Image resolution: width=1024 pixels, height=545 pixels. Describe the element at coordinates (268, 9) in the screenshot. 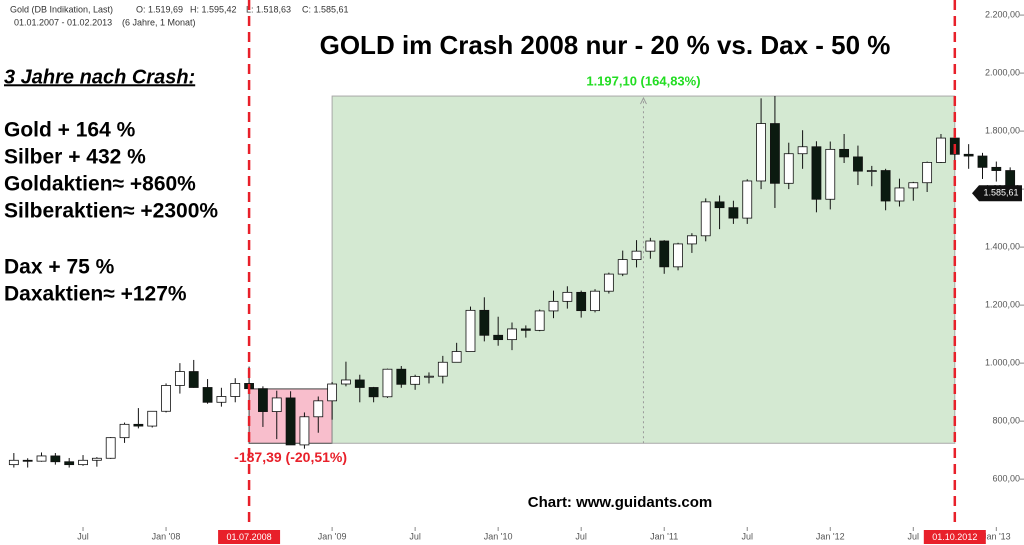

I see `header-low: L: 1.518,63` at that location.